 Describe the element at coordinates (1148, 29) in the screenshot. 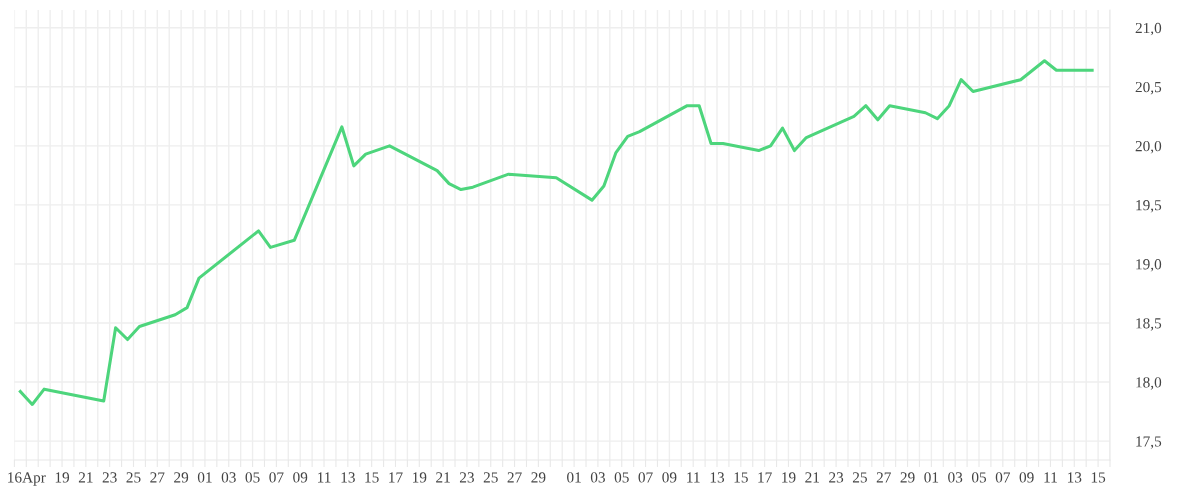

I see `y-tick-label: 21,0` at that location.